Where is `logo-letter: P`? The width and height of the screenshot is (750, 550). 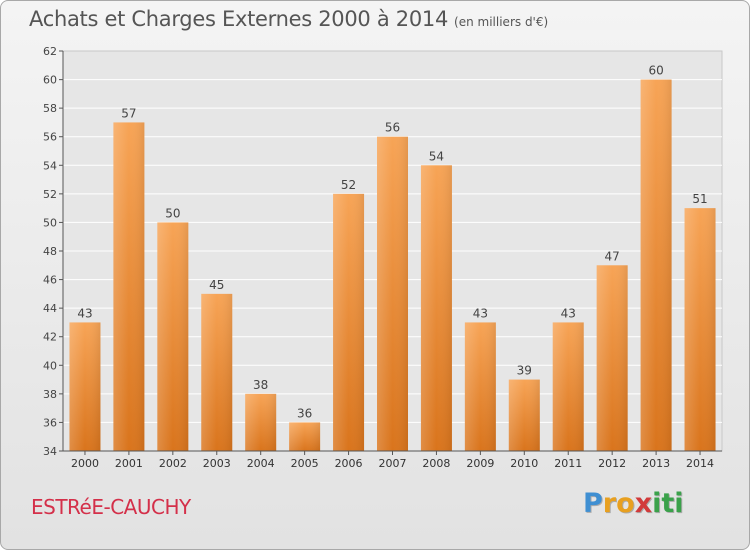
logo-letter: P is located at coordinates (593, 503).